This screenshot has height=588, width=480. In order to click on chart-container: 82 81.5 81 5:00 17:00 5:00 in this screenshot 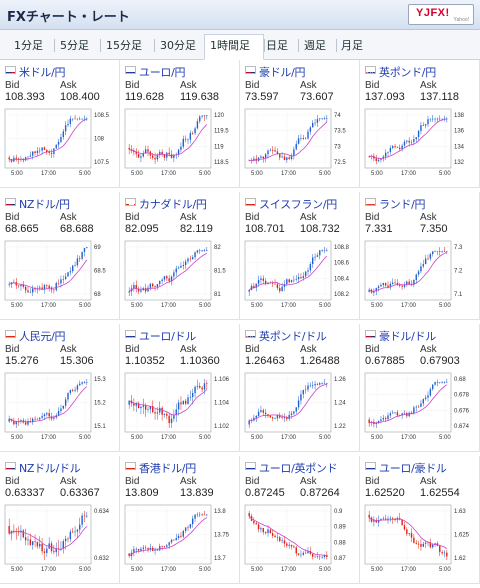, I will do `click(180, 274)`.